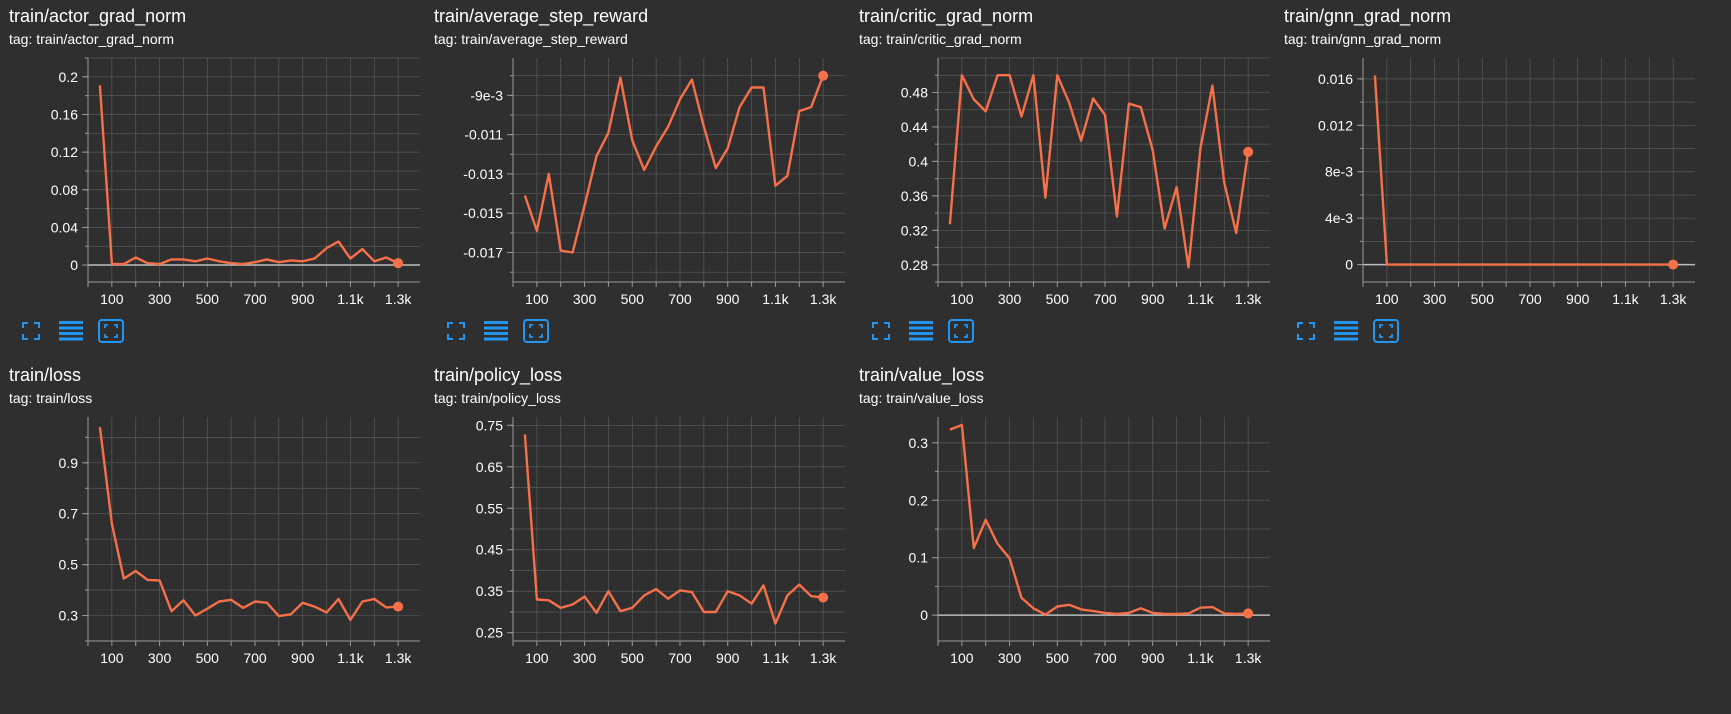 The height and width of the screenshot is (714, 1731). What do you see at coordinates (1335, 125) in the screenshot?
I see `y-tick-label: 0.012` at bounding box center [1335, 125].